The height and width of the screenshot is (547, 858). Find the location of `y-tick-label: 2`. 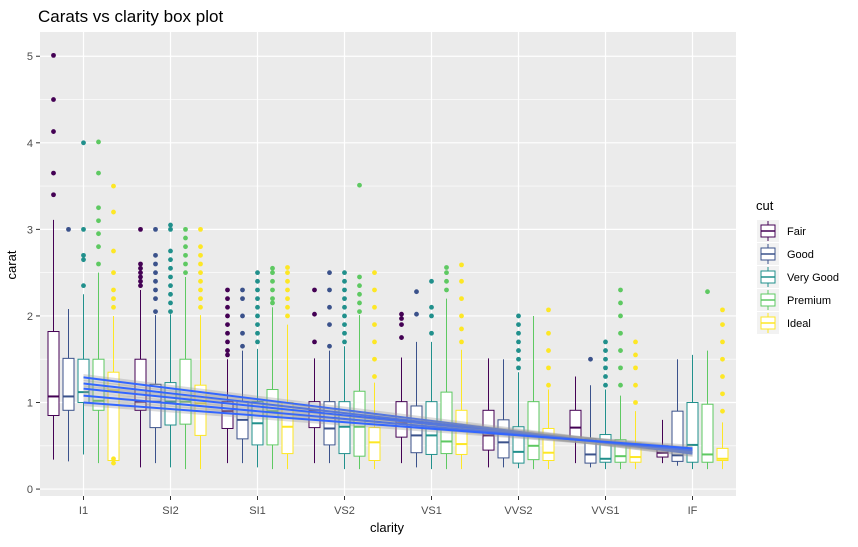

y-tick-label: 2 is located at coordinates (30, 317).